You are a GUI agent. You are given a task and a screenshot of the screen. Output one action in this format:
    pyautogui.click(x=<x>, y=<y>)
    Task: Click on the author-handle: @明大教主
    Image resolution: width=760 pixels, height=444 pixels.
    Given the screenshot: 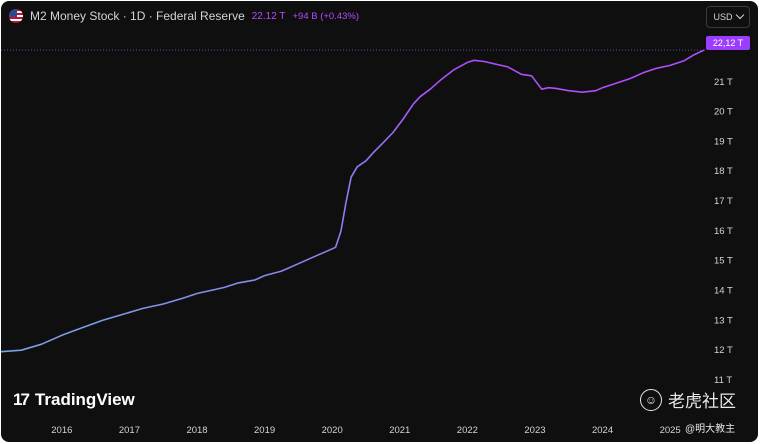 What is the action you would take?
    pyautogui.click(x=710, y=429)
    